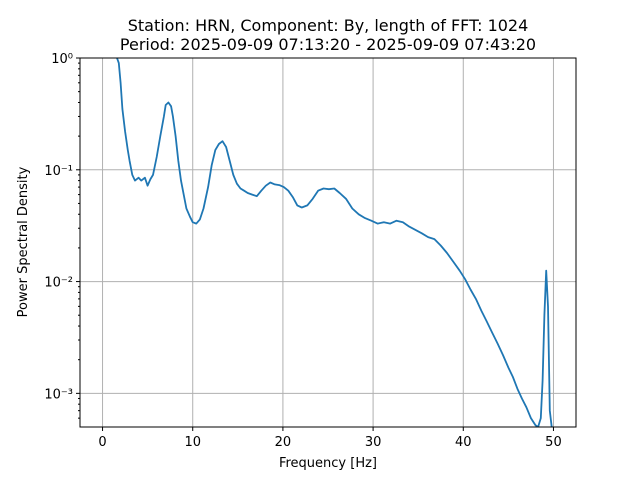  Describe the element at coordinates (283, 442) in the screenshot. I see `x-tick-label: 20` at that location.